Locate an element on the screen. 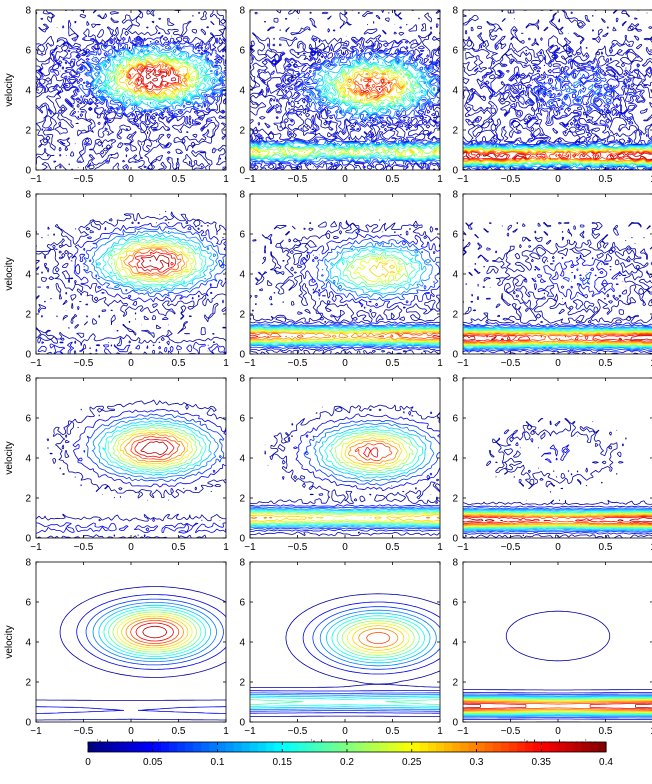 This screenshot has height=784, width=652. contour-panel-r3-c2: −1 −0.5 0 0.5 1 0 2 4 6 8 is located at coordinates (341, 464).